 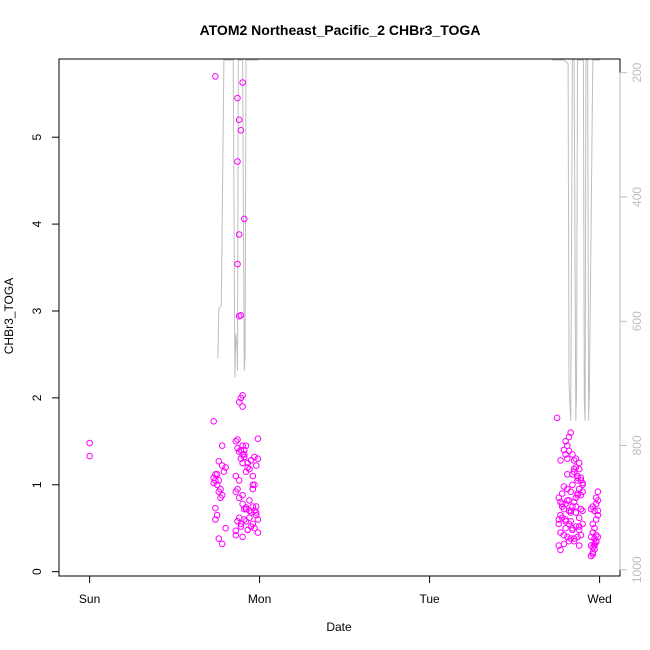 What do you see at coordinates (637, 445) in the screenshot?
I see `y2-tick-label: 800` at bounding box center [637, 445].